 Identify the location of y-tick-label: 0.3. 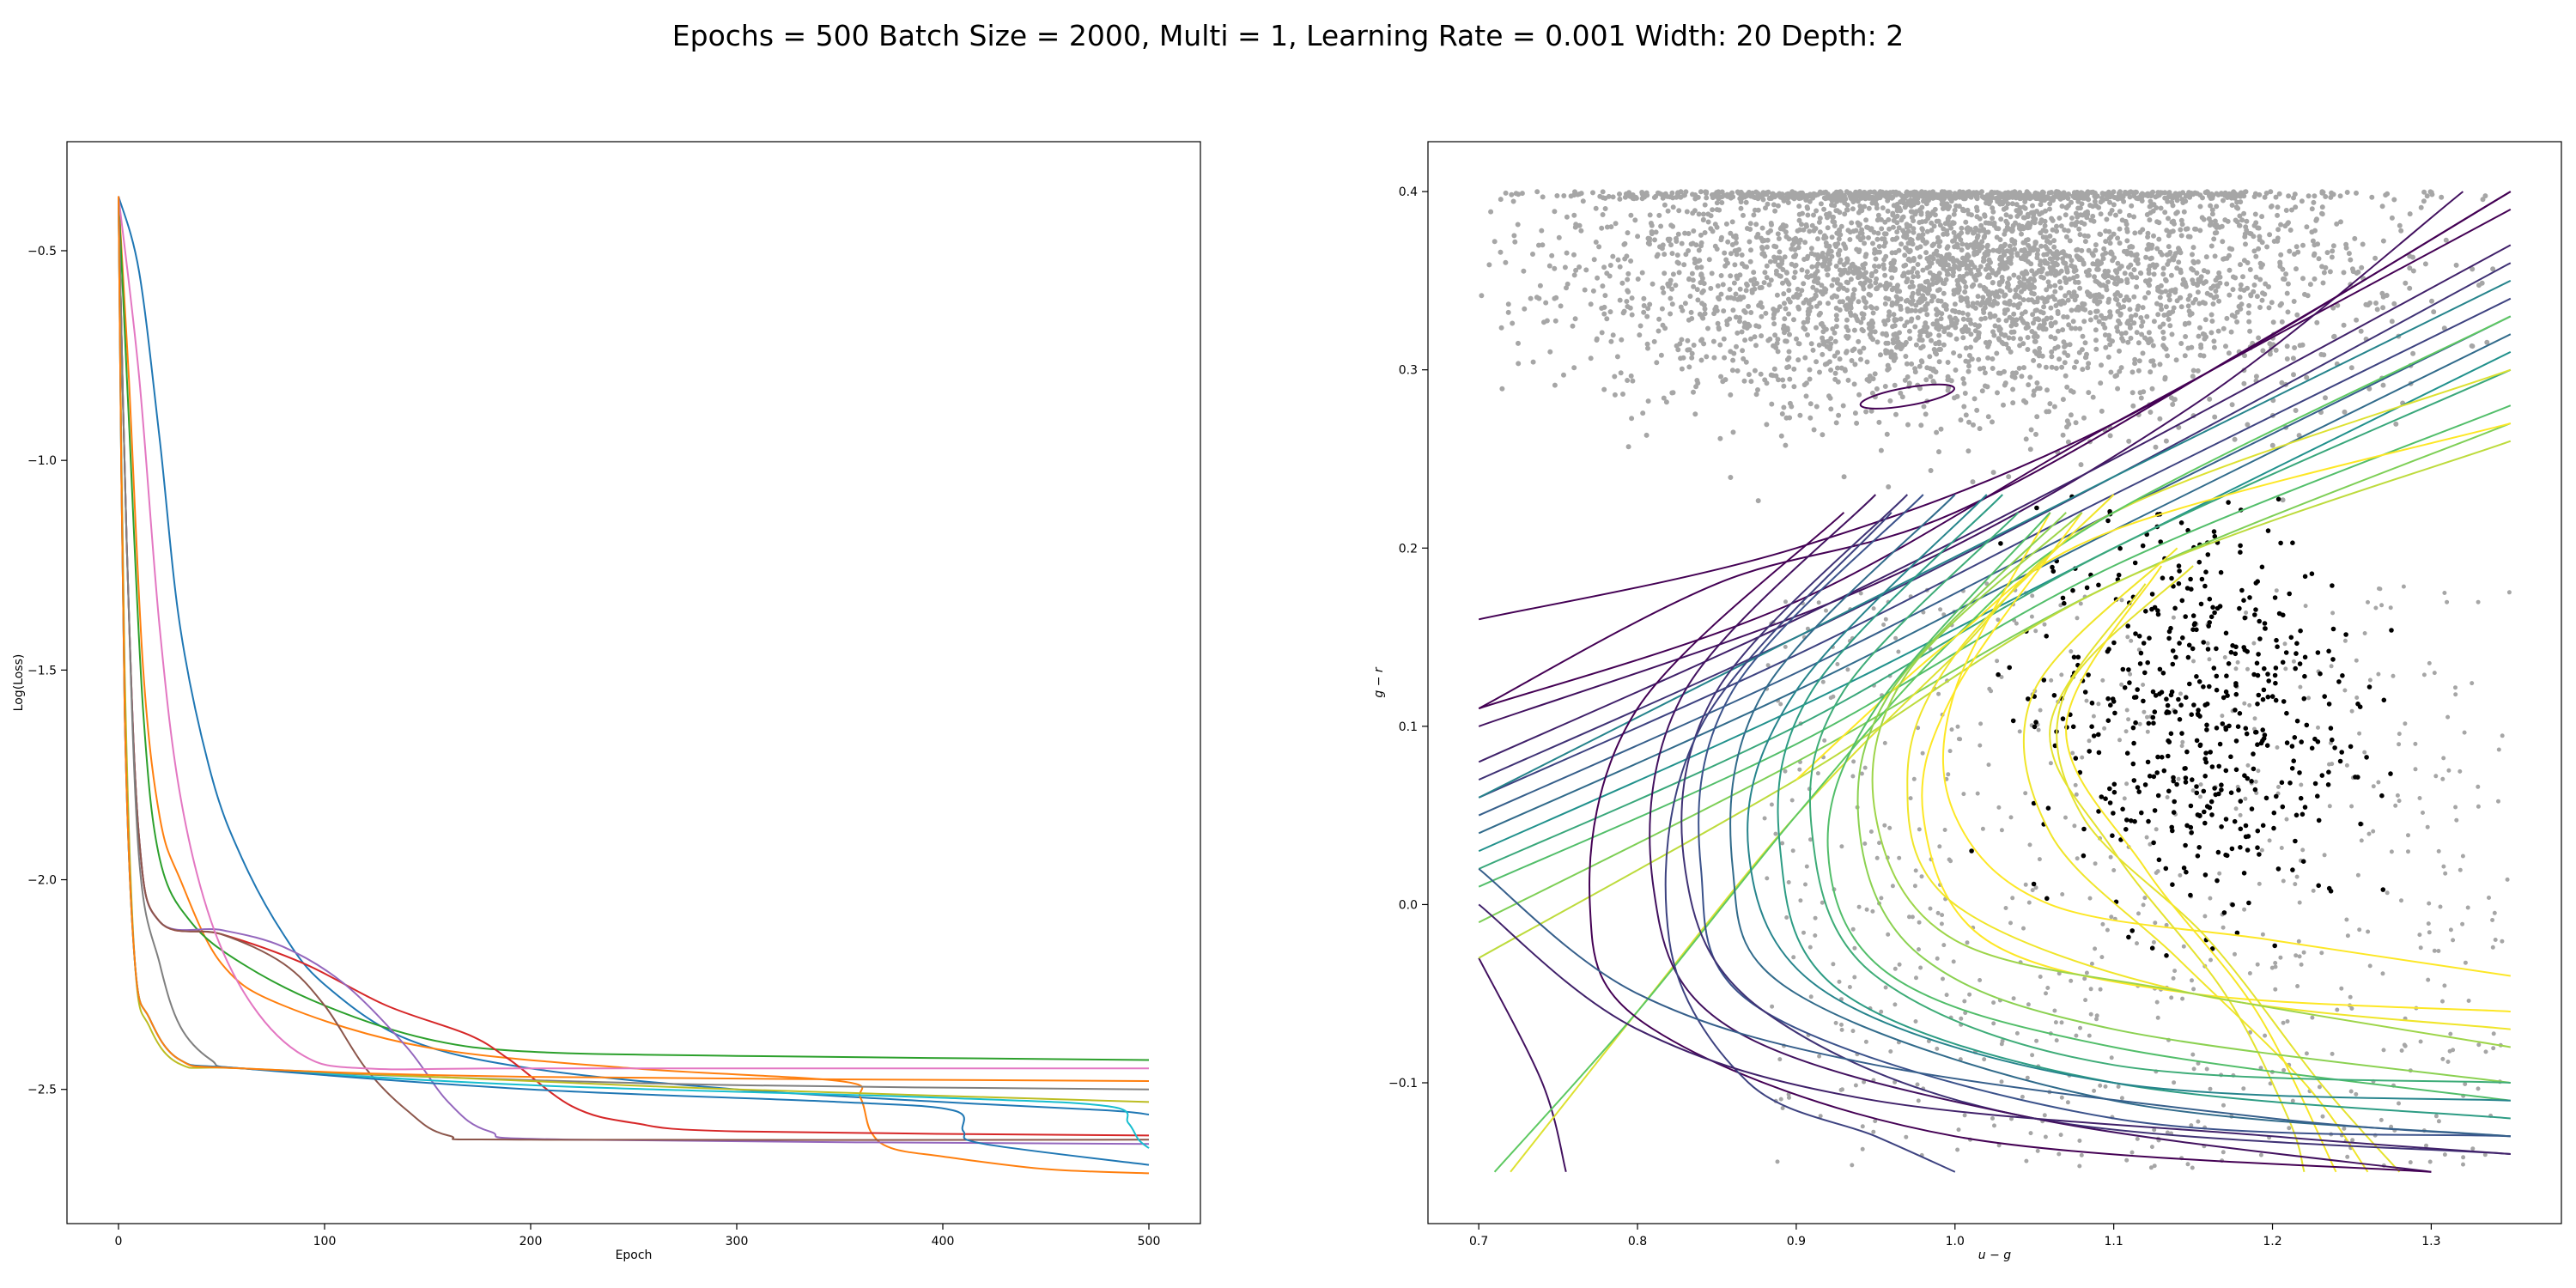
(1408, 371).